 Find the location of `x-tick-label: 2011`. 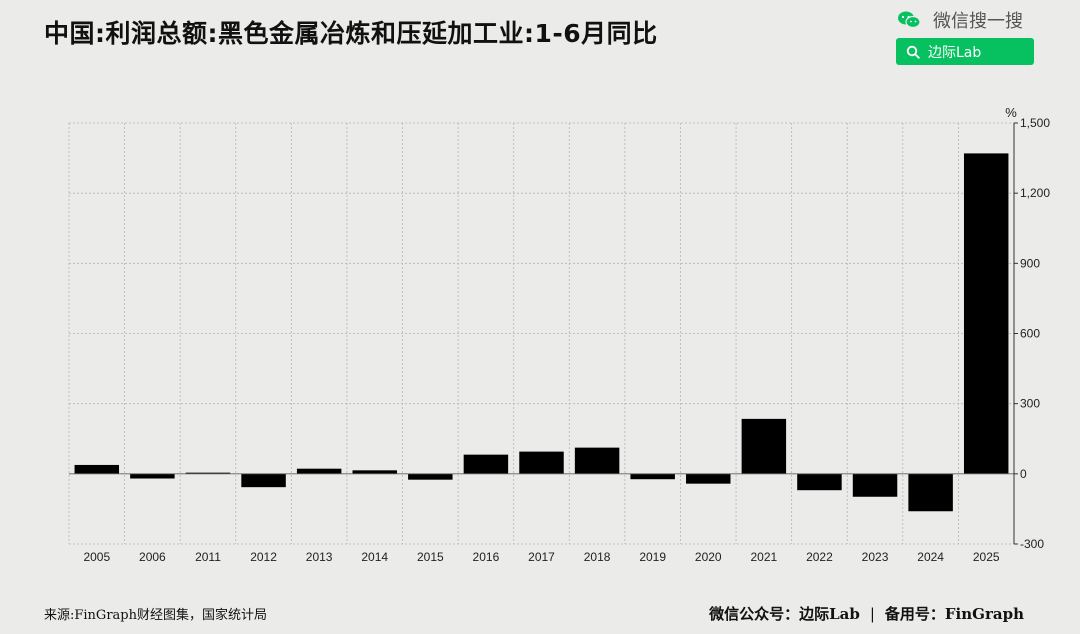

x-tick-label: 2011 is located at coordinates (208, 557).